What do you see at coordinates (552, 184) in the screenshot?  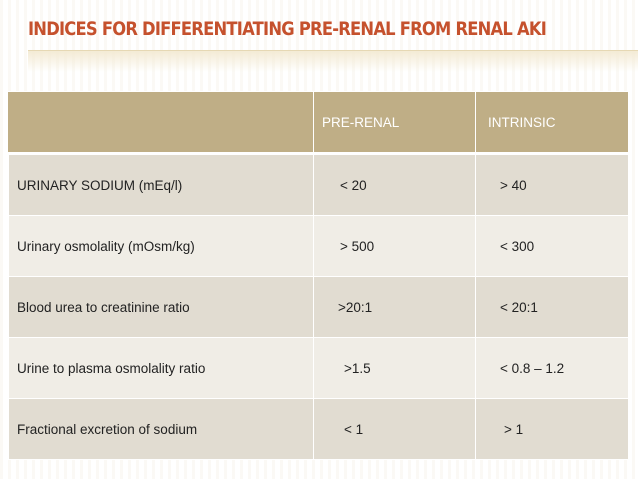 I see `intrinsic-value: > 40` at bounding box center [552, 184].